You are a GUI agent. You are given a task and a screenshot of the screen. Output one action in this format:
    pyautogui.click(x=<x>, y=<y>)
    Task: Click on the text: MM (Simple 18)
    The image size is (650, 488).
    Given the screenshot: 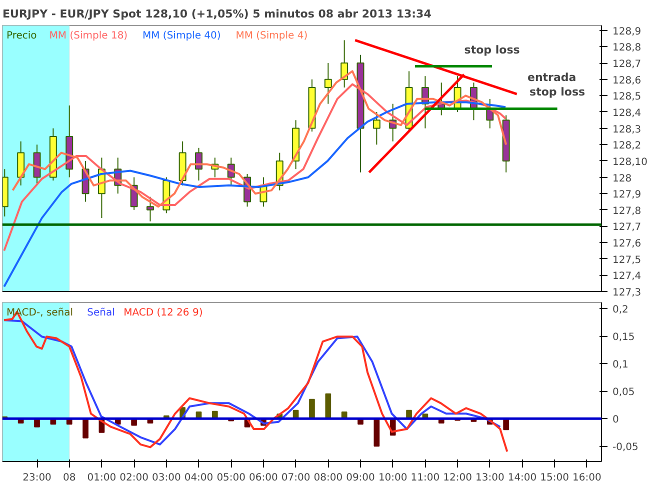 What is the action you would take?
    pyautogui.click(x=88, y=36)
    